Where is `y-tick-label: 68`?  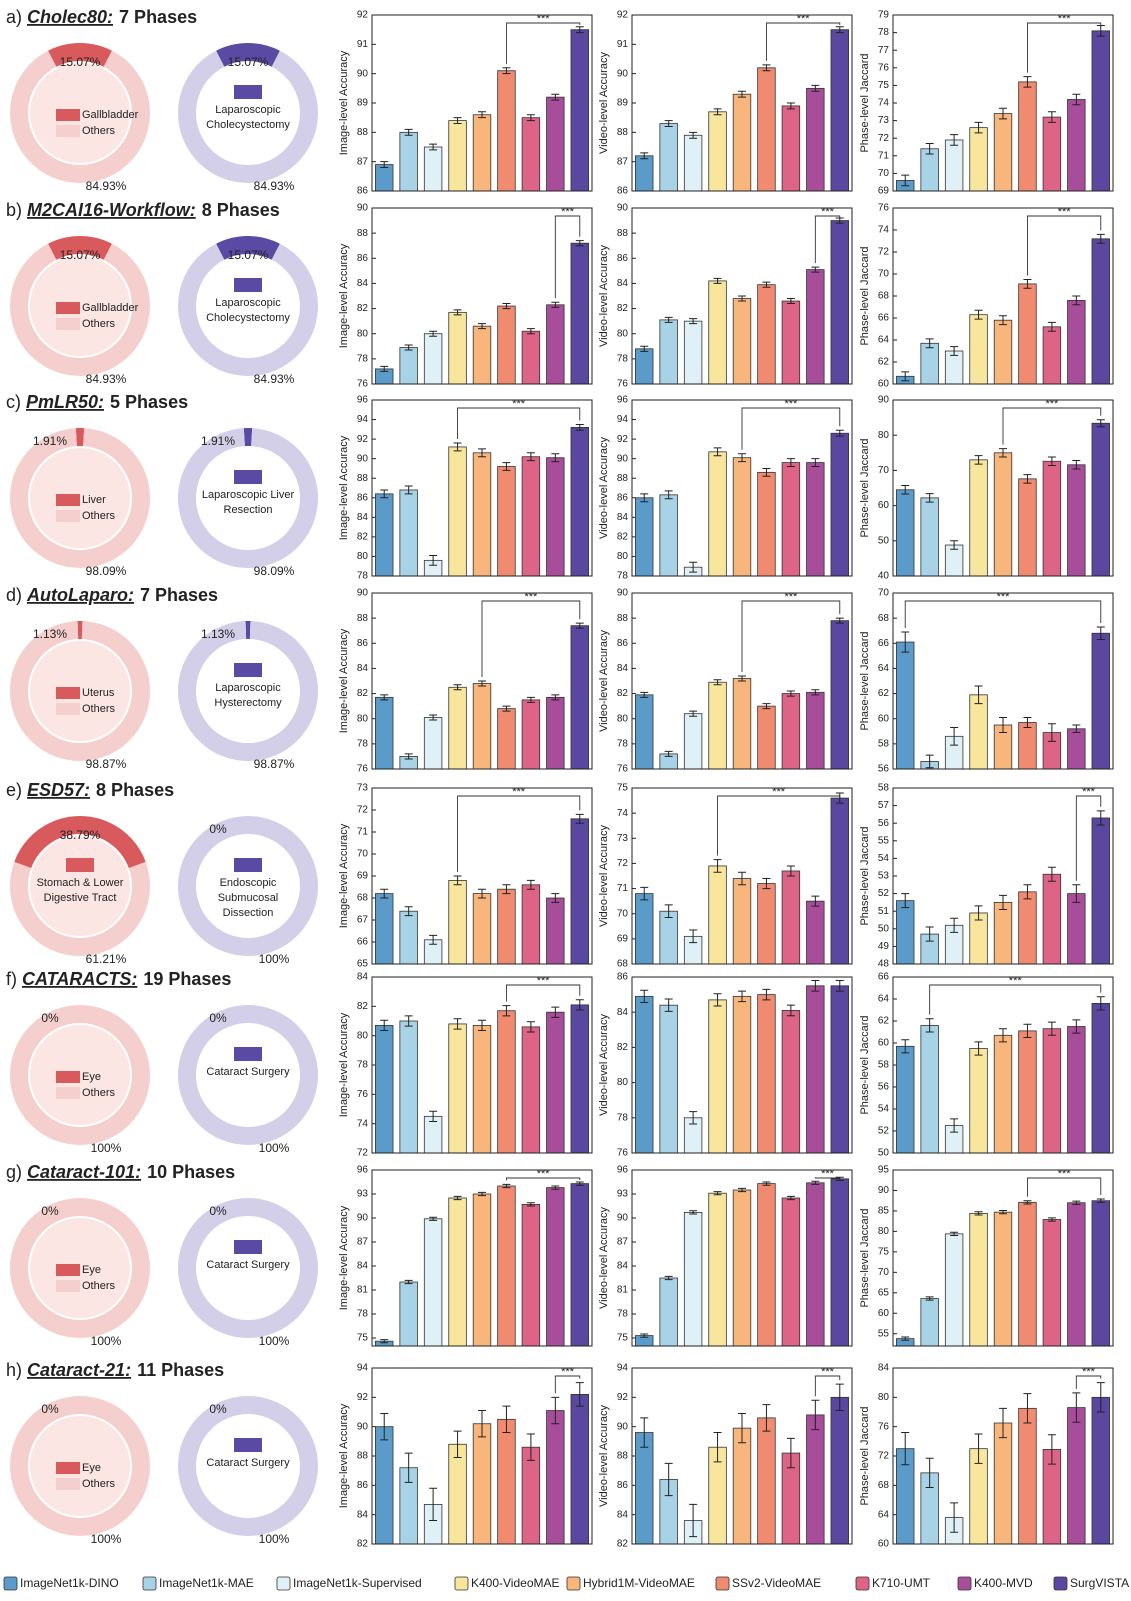
y-tick-label: 68 is located at coordinates (884, 618).